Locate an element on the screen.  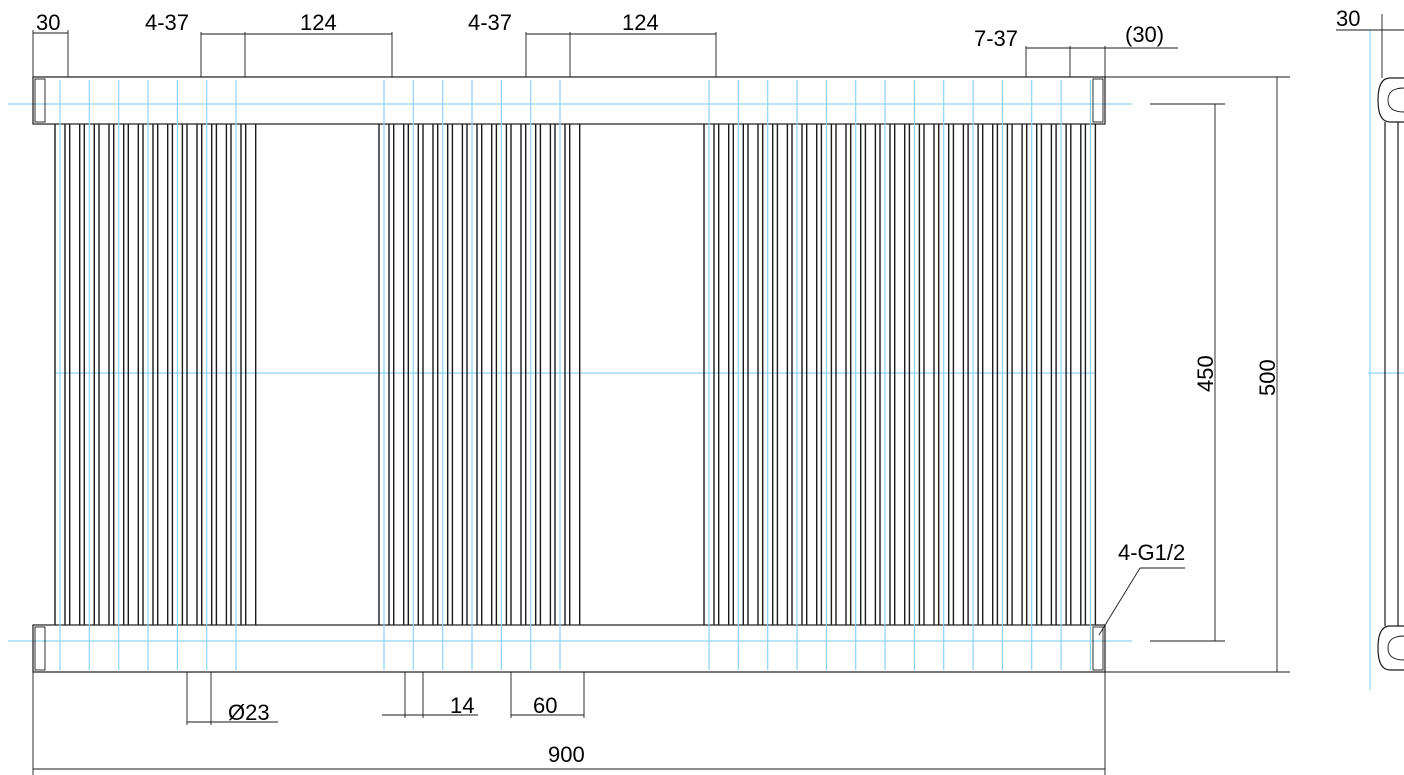
side-view-bottom-header is located at coordinates (1390, 648).